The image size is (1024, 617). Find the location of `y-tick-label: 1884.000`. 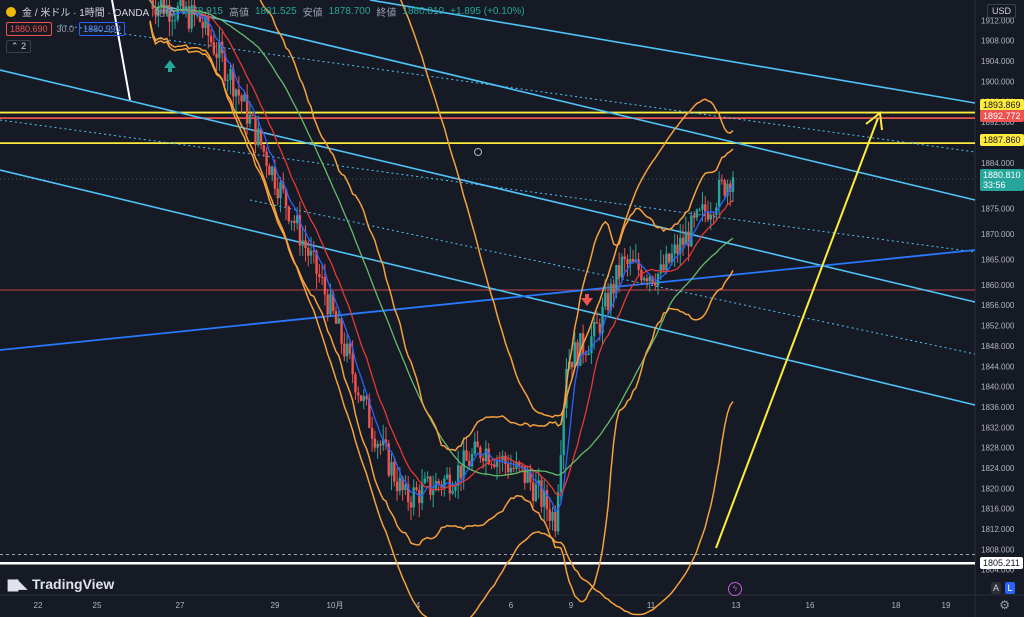

y-tick-label: 1884.000 is located at coordinates (998, 163).